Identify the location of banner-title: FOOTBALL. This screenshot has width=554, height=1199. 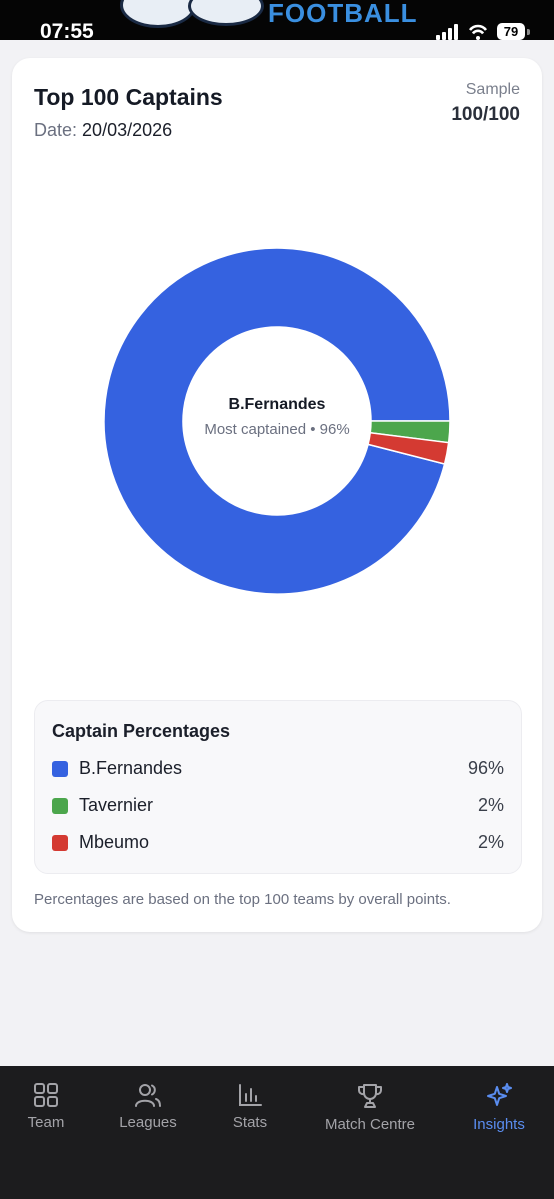
(343, 14).